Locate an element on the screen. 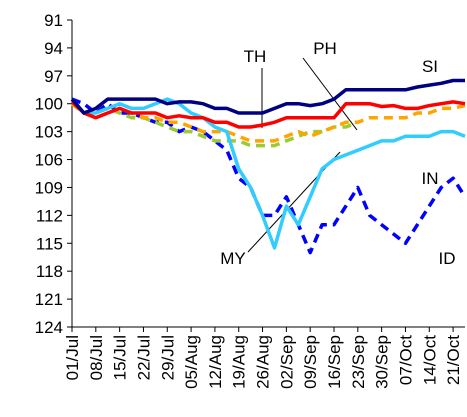 The image size is (467, 417). x-tick-label: 29/Jul is located at coordinates (167, 357).